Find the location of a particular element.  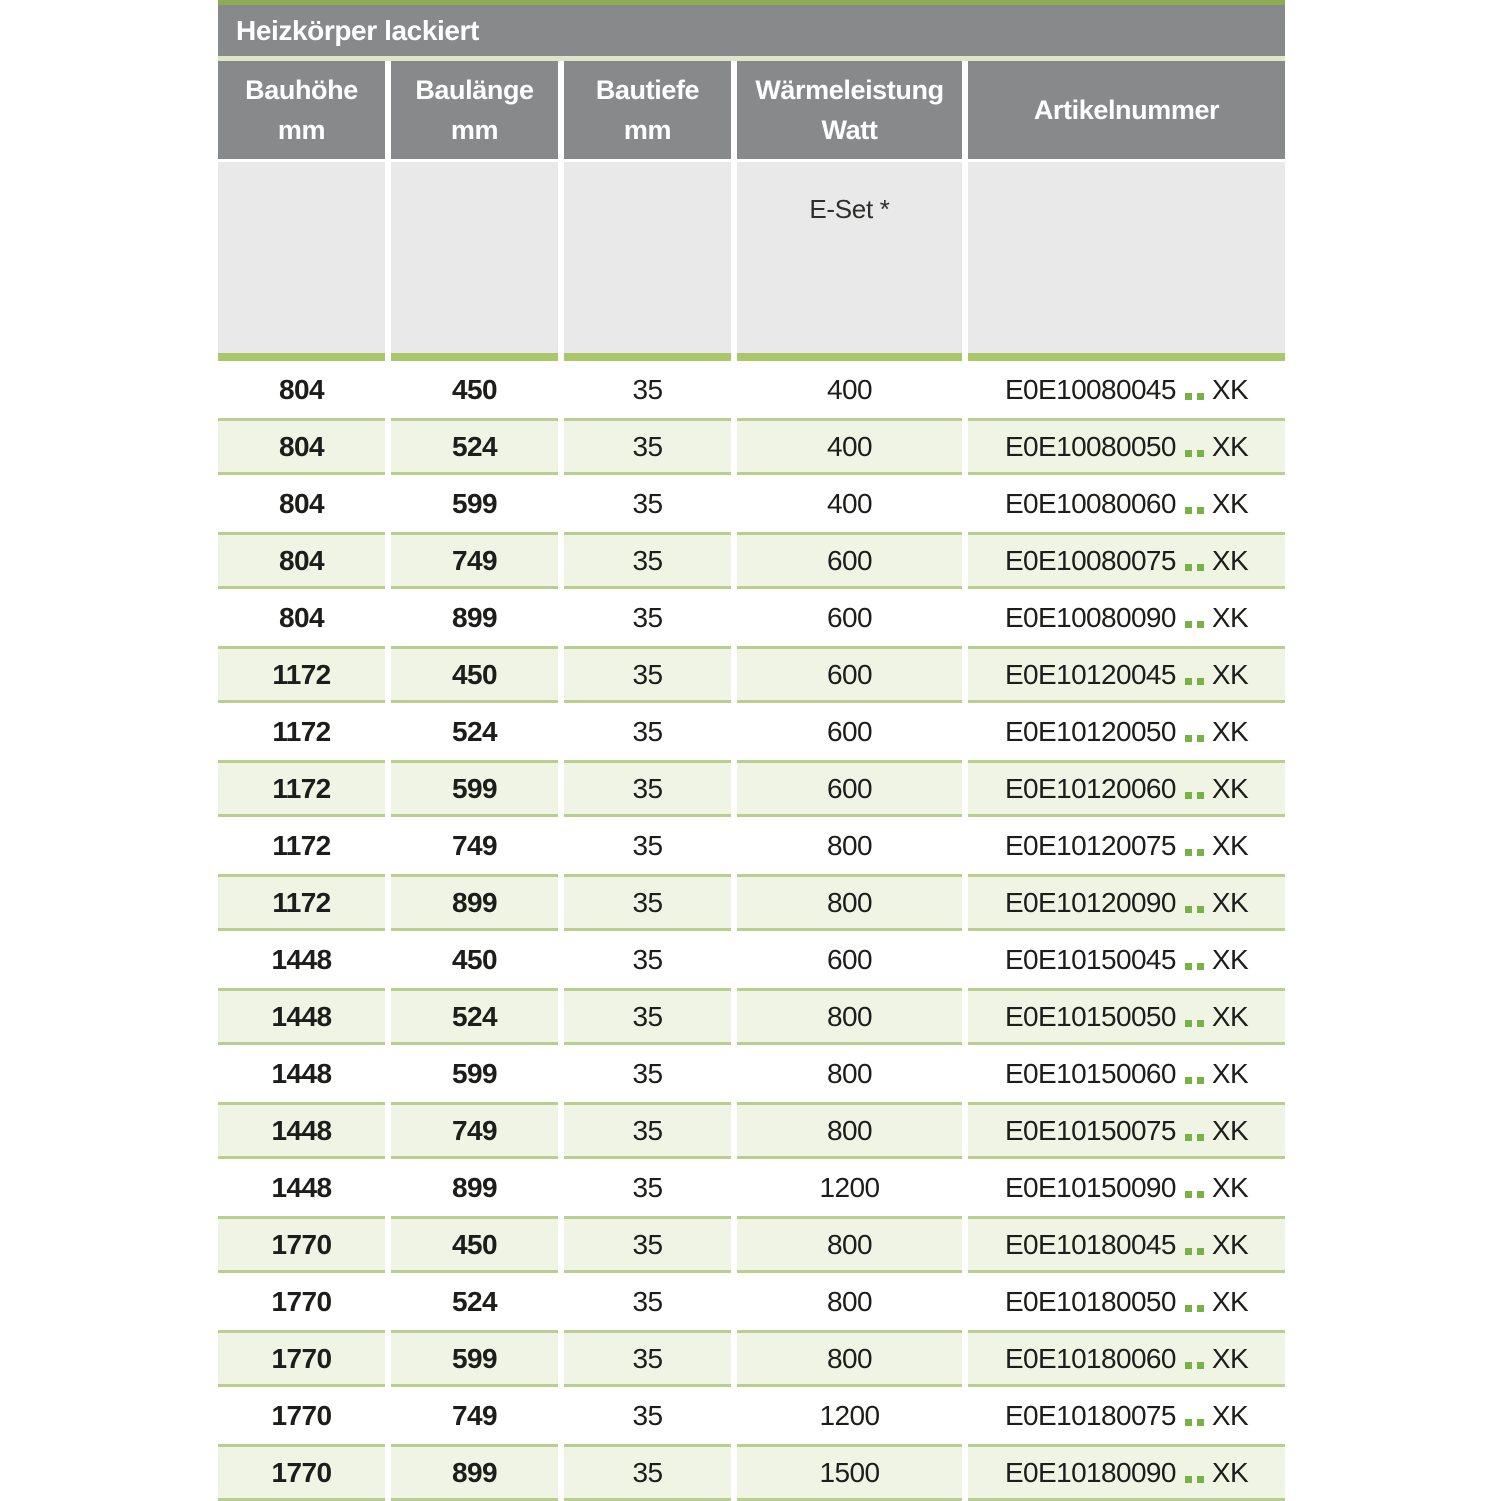

cell-artikelnummer: E0E10180060 XK is located at coordinates (1126, 1358).